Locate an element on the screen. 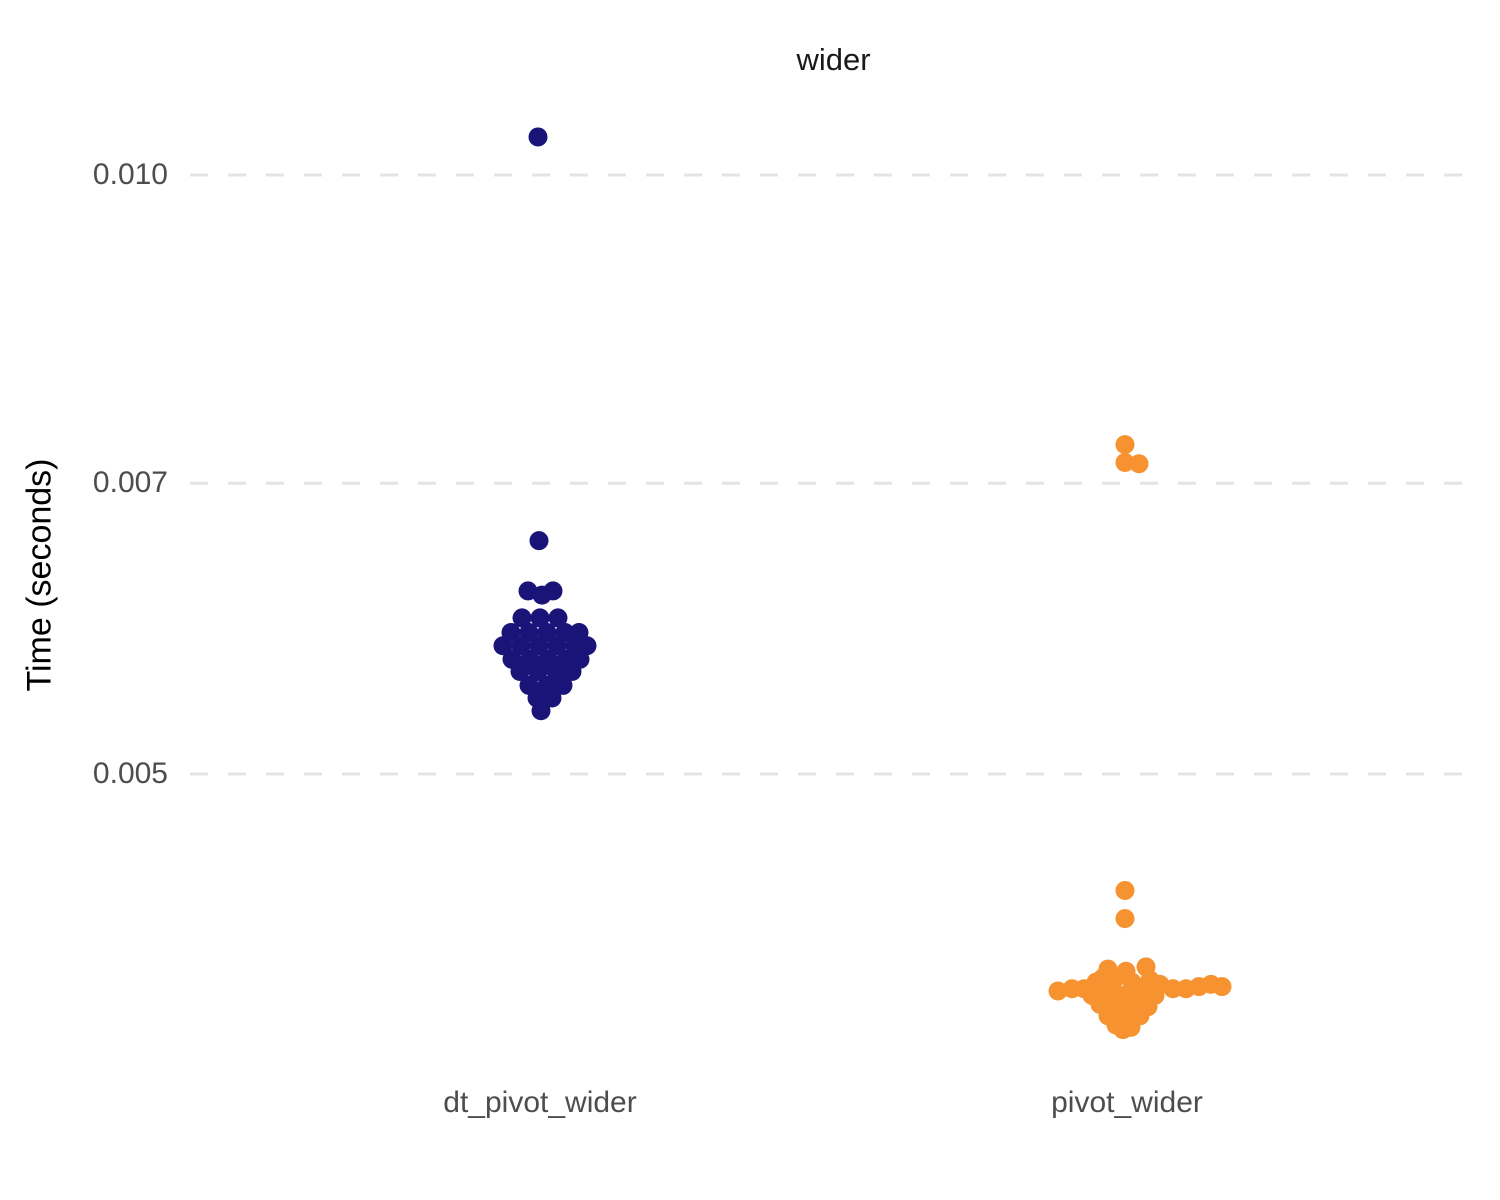 Image resolution: width=1500 pixels, height=1200 pixels. y-tick-label: 0.005 is located at coordinates (130, 774).